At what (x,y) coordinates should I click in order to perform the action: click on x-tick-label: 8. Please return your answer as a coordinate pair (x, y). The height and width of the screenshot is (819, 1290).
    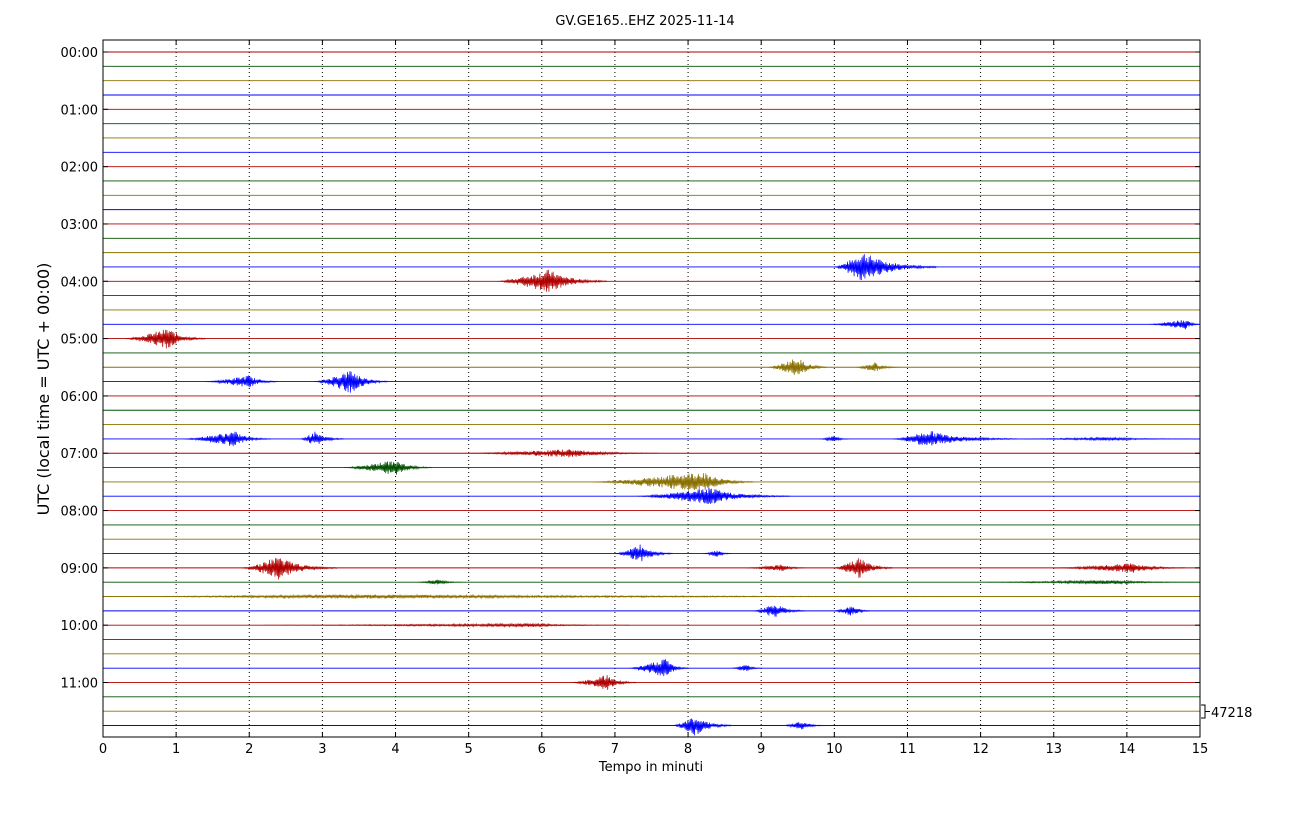
    Looking at the image, I should click on (688, 749).